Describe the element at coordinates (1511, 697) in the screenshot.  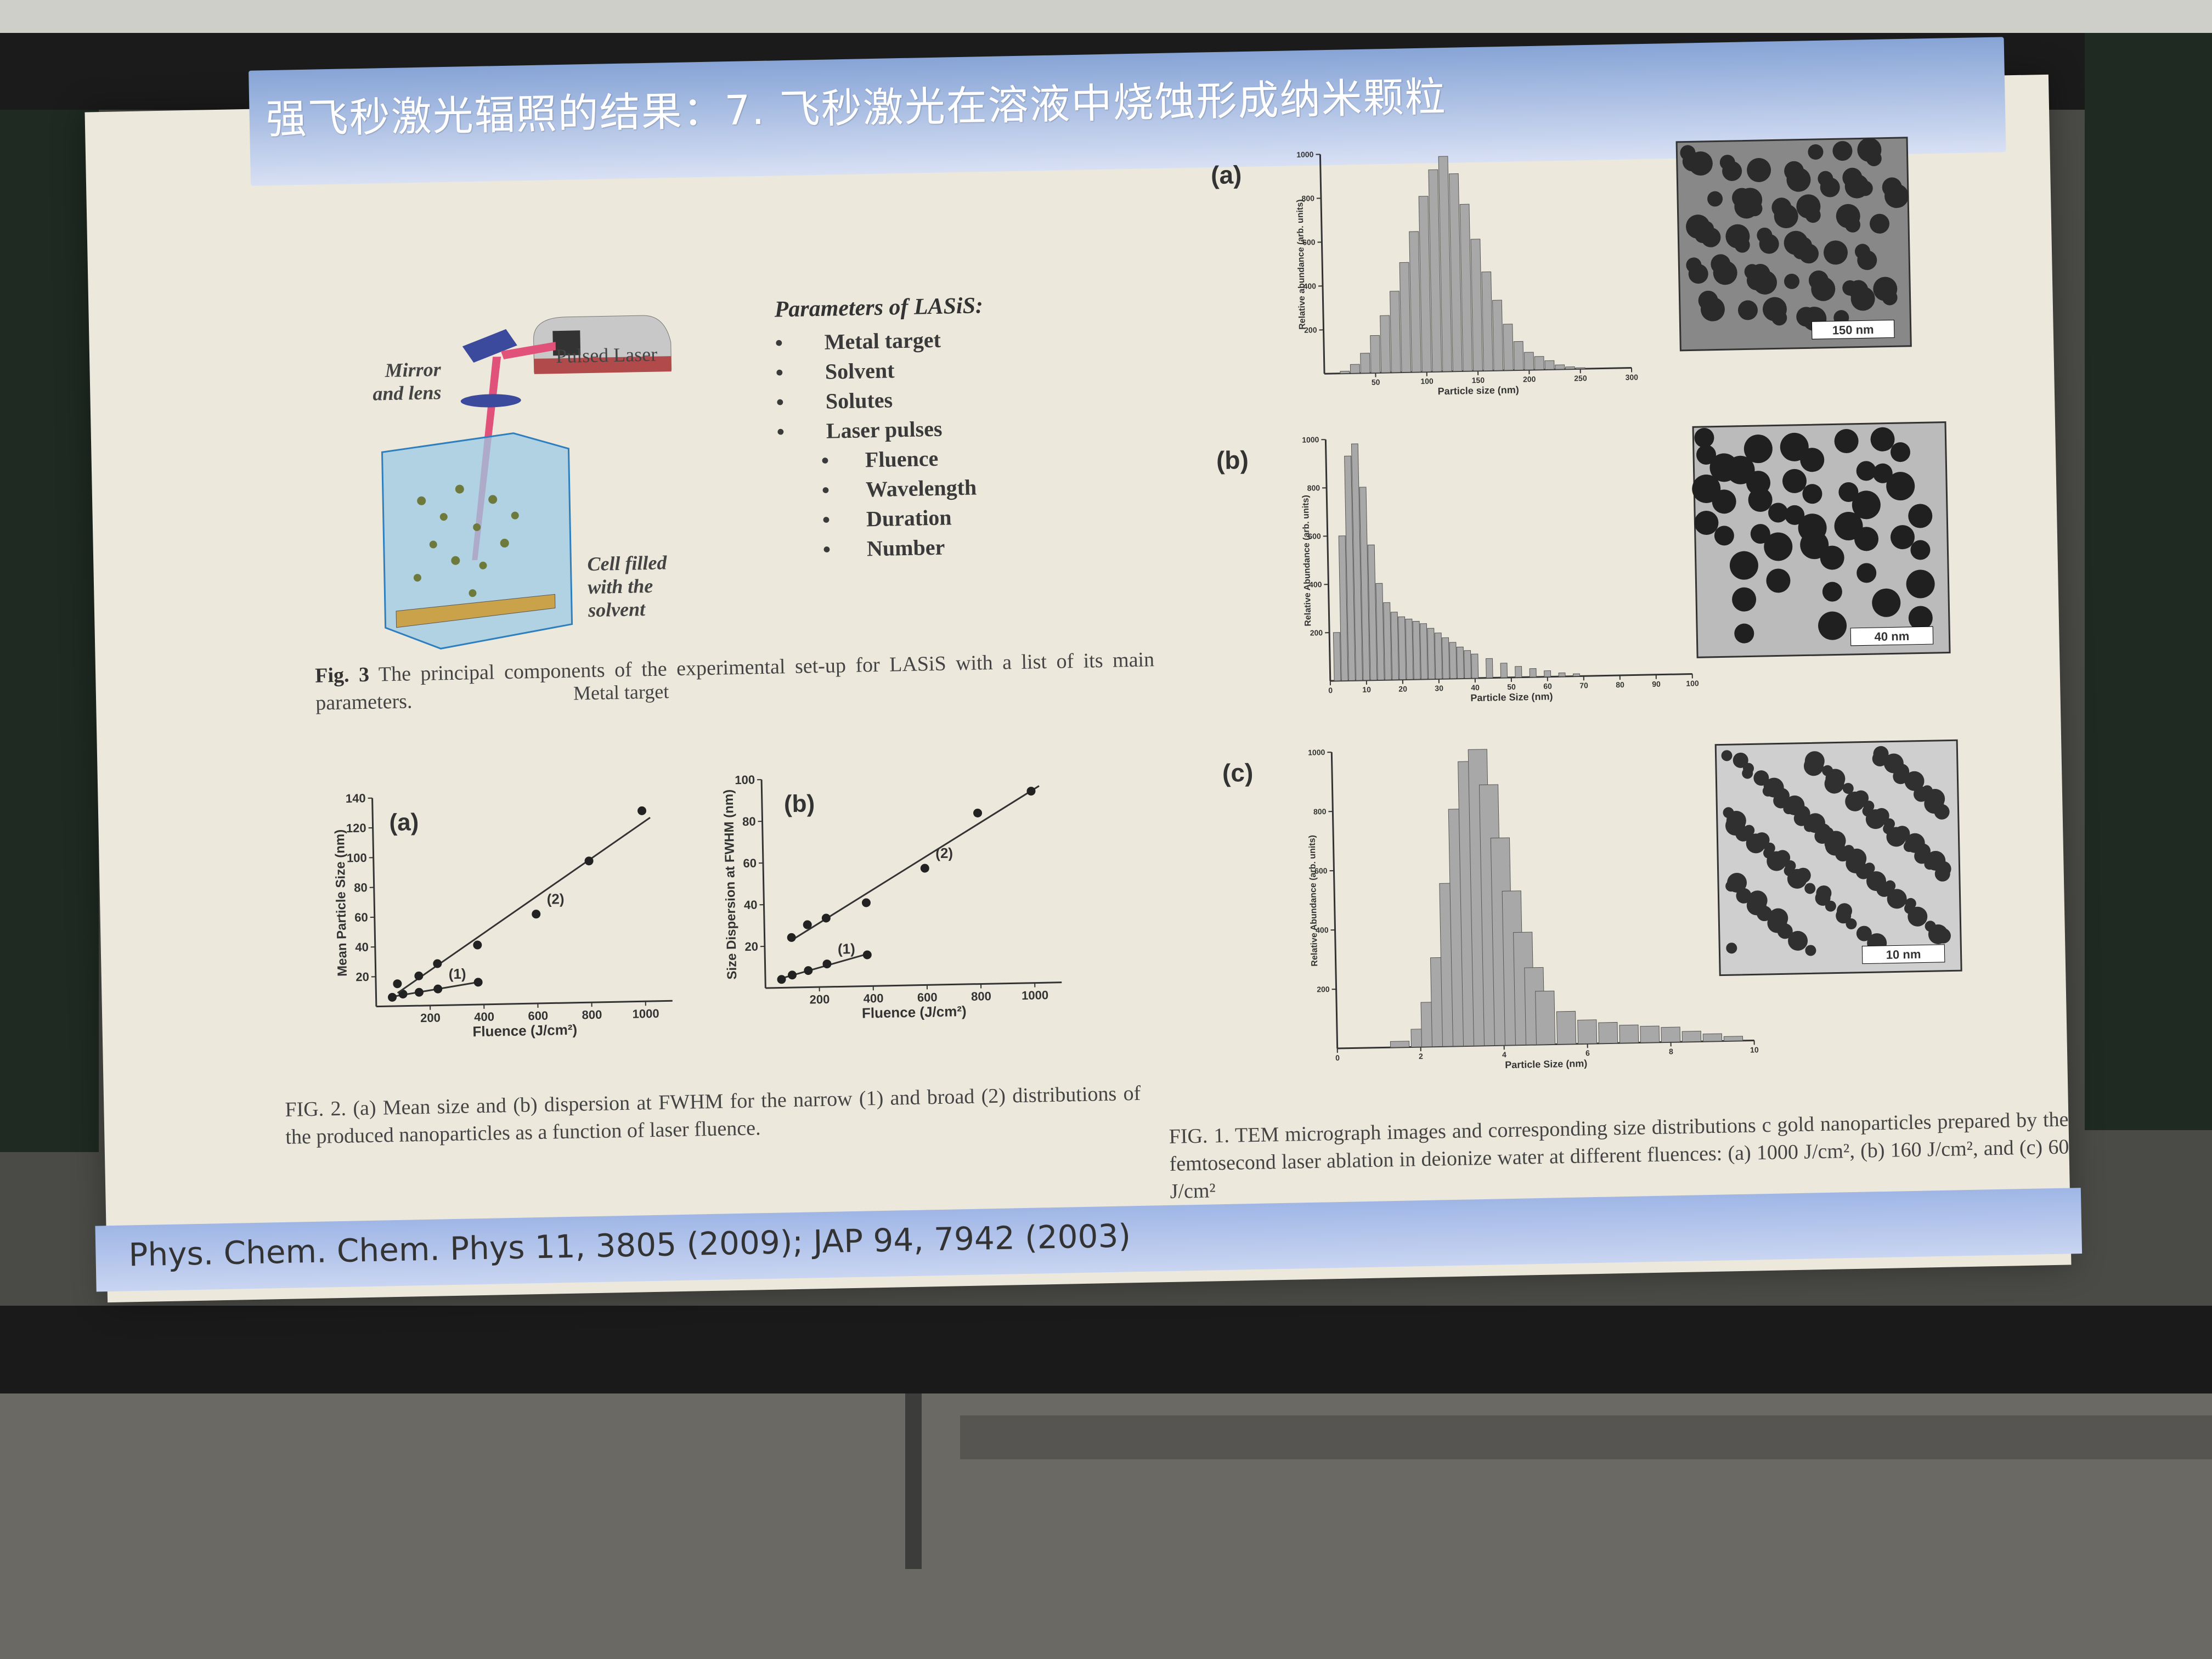
I see `x-axis-label: Particle Size (nm)` at that location.